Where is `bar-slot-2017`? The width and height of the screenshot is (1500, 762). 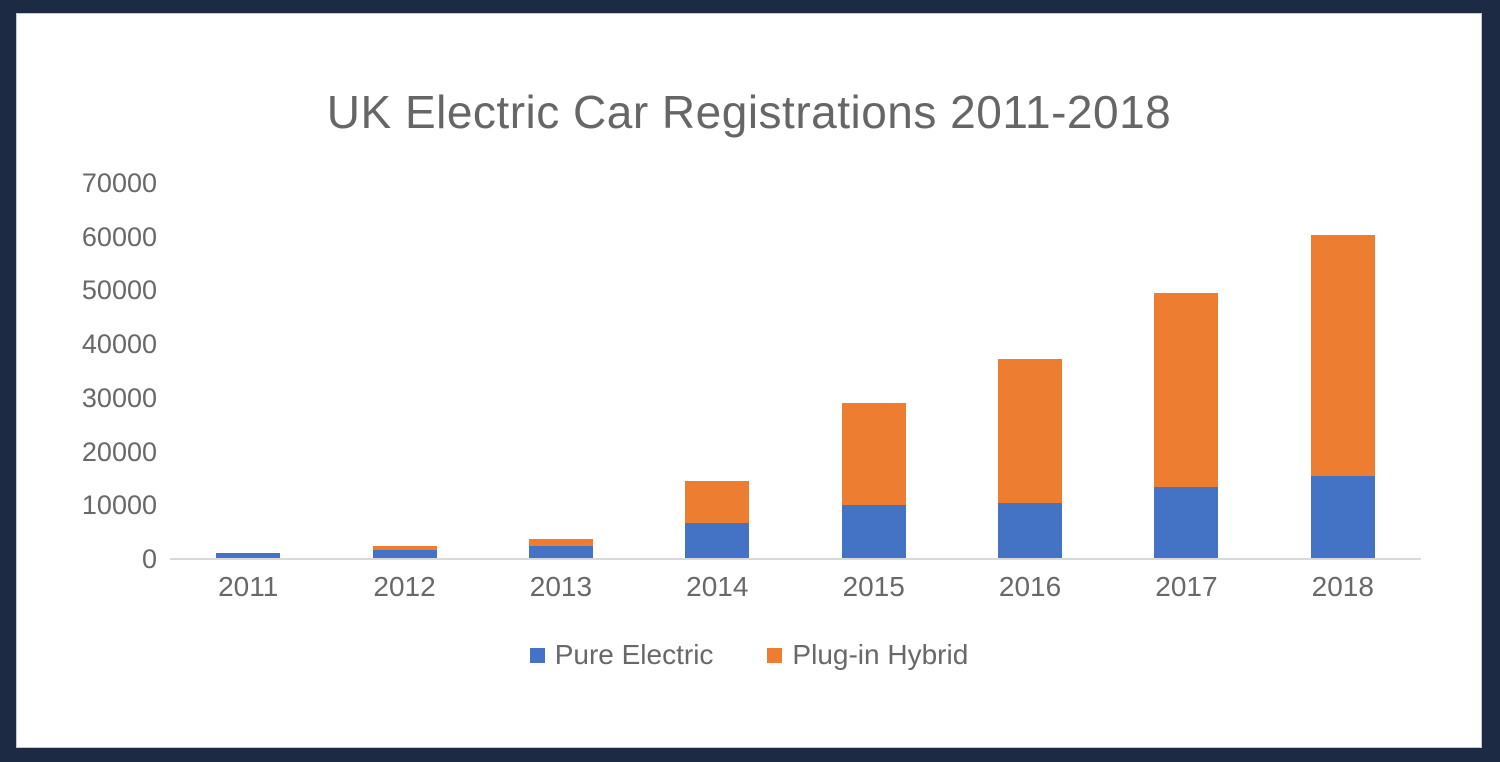 bar-slot-2017 is located at coordinates (1186, 371).